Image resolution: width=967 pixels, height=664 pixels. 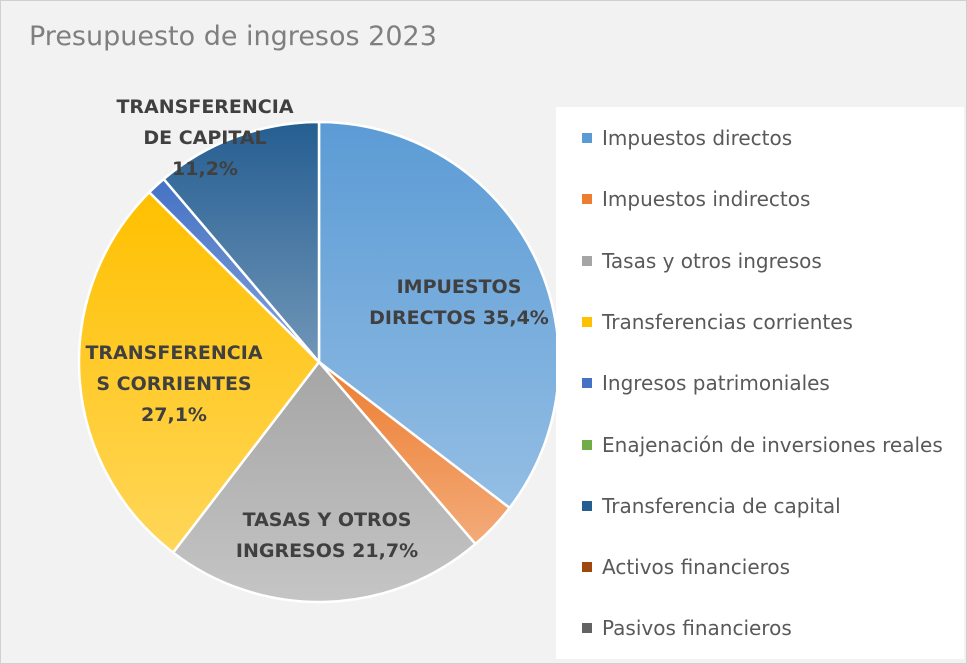 I want to click on pie-slice-tasas-y-otros-ingresos, so click(x=324, y=482).